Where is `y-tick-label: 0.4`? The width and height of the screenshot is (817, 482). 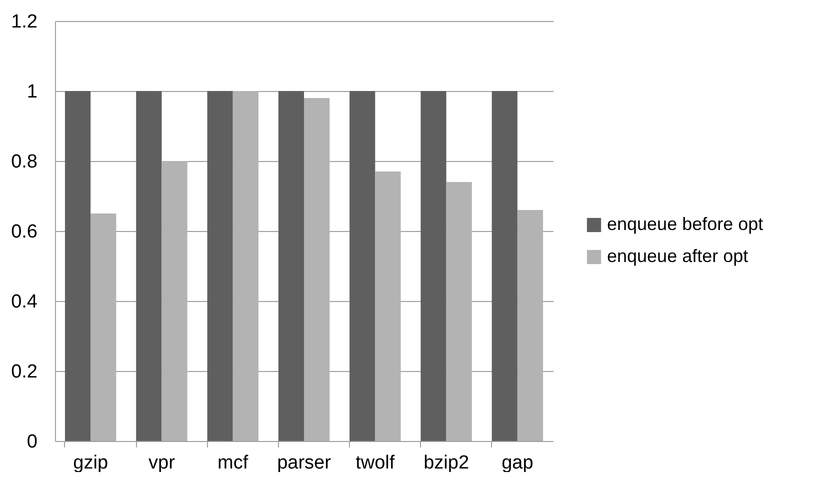
y-tick-label: 0.4 is located at coordinates (24, 302).